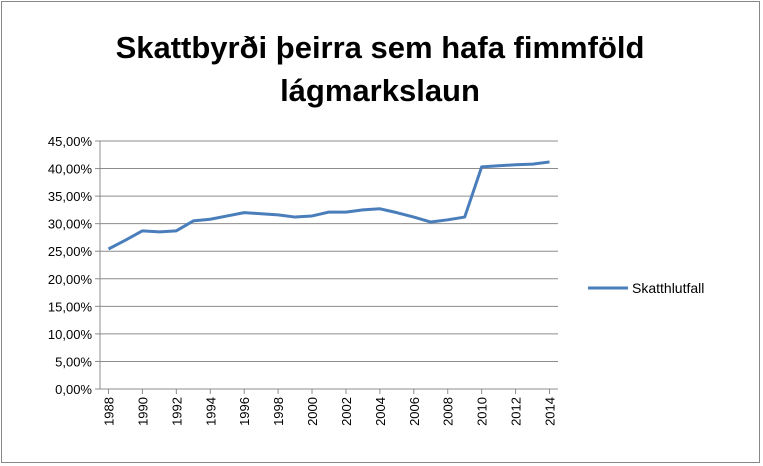 Image resolution: width=763 pixels, height=466 pixels. Describe the element at coordinates (448, 411) in the screenshot. I see `x-tick-label: 2008` at that location.